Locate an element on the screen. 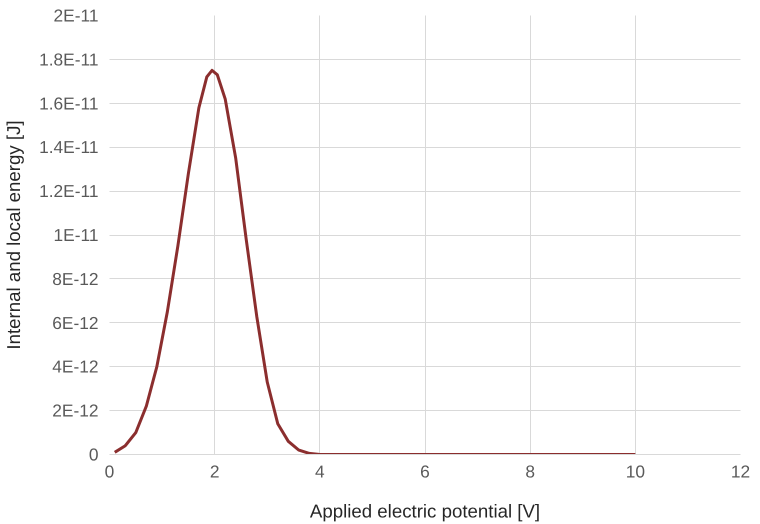 The width and height of the screenshot is (760, 524). y-tick-label: 1.8E-11 is located at coordinates (68, 59).